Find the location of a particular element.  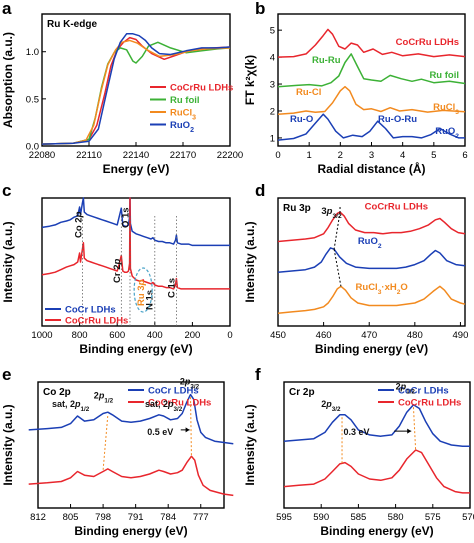

annotation-label: RuO2 is located at coordinates (447, 133).